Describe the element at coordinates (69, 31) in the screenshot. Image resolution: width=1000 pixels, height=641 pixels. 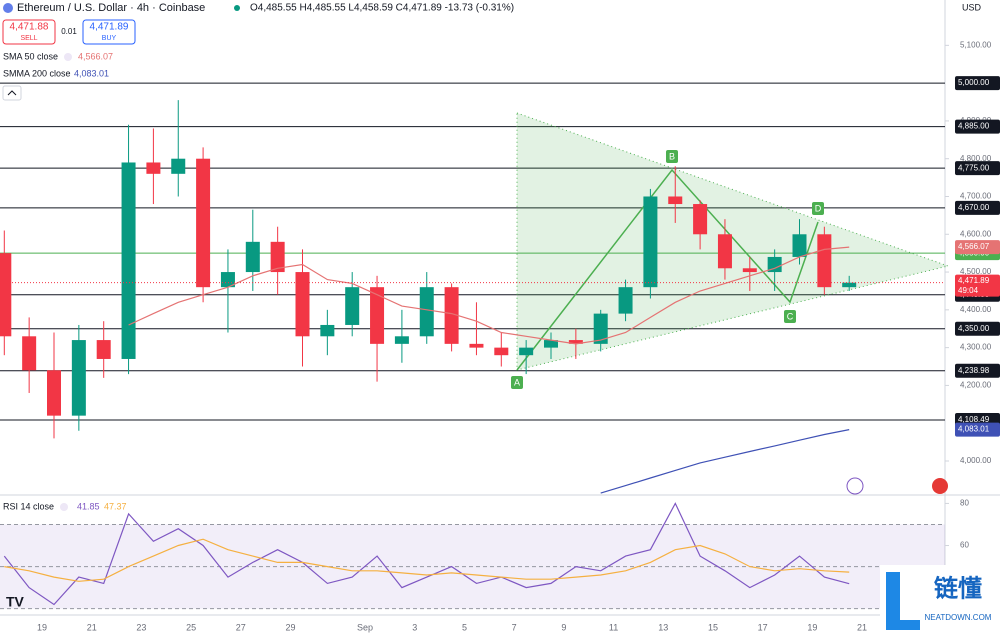
I see `spread: 0.01` at that location.